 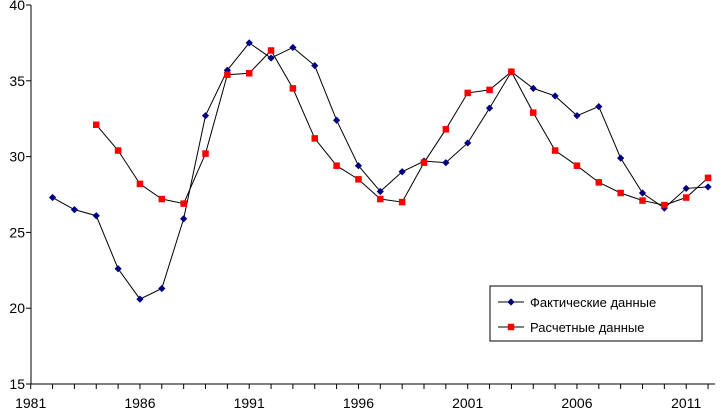 I want to click on legend-box, so click(x=596, y=313).